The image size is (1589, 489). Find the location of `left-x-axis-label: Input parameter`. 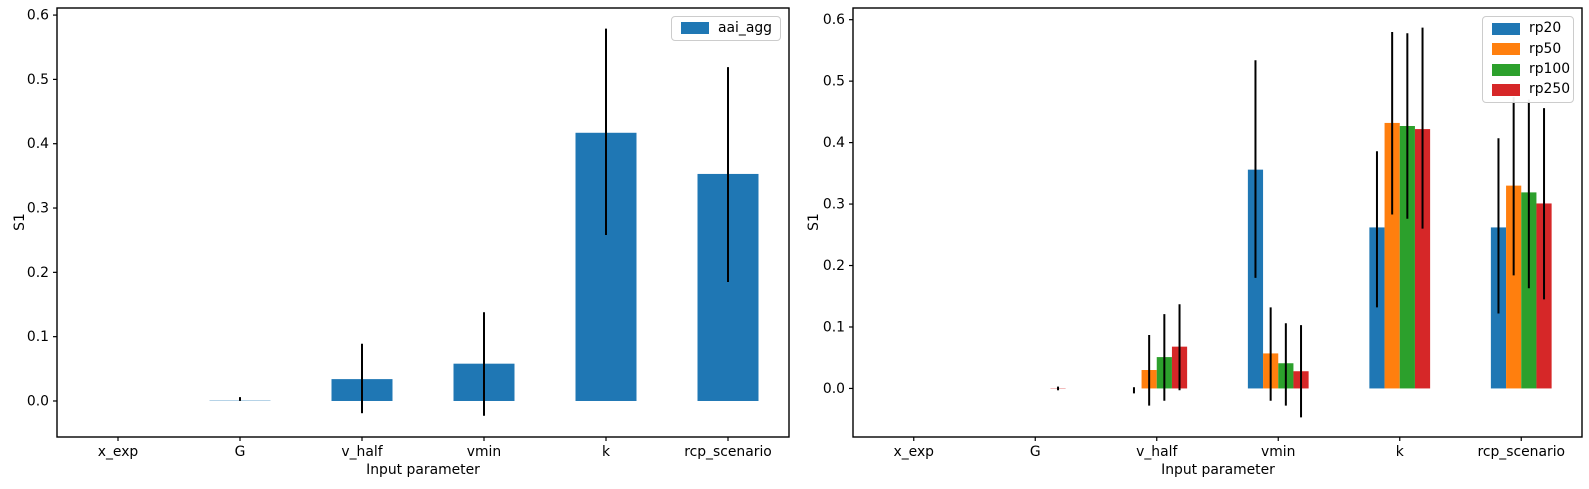

left-x-axis-label: Input parameter is located at coordinates (423, 470).